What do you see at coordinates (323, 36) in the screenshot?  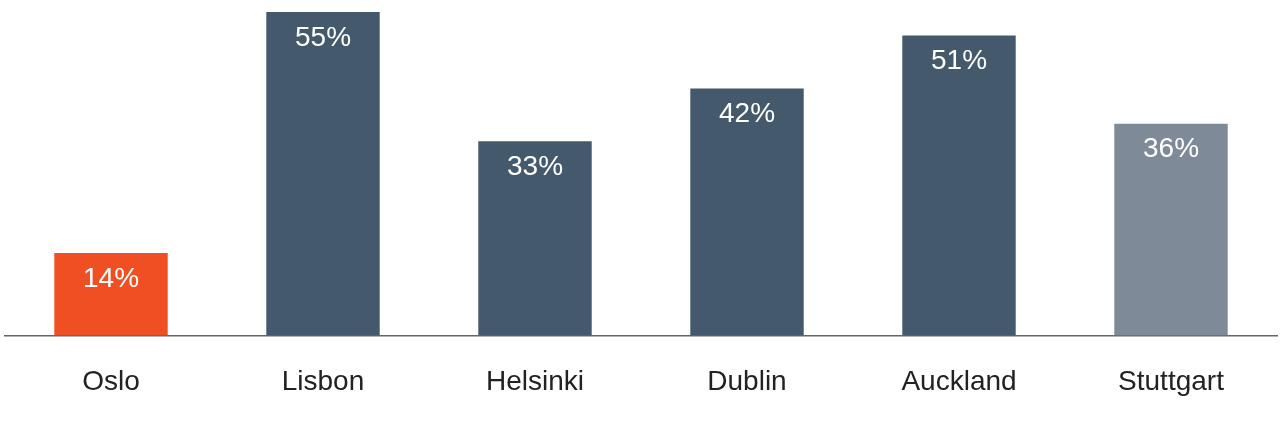 I see `data-label: 55%` at bounding box center [323, 36].